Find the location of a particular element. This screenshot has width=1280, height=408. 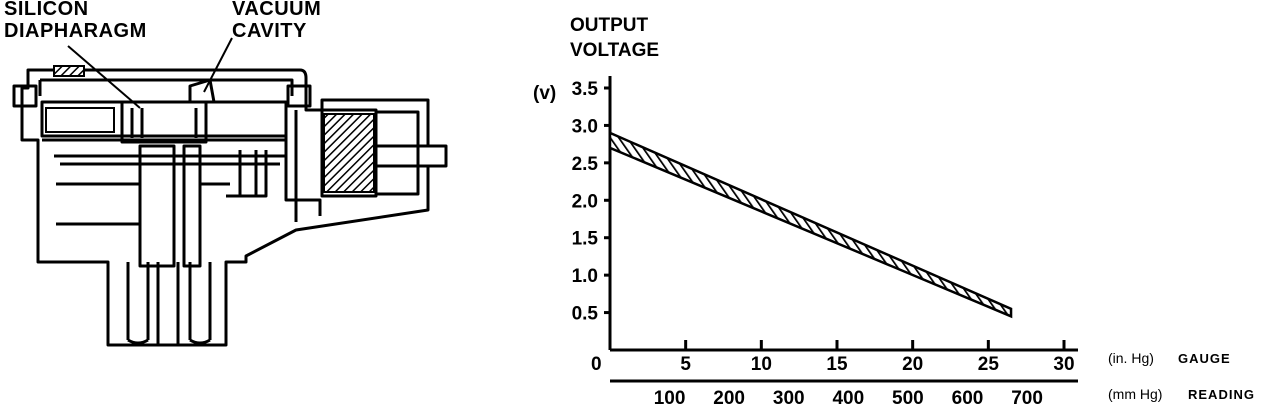

label-silicon-line2: DIAPHARAGM is located at coordinates (75, 31).